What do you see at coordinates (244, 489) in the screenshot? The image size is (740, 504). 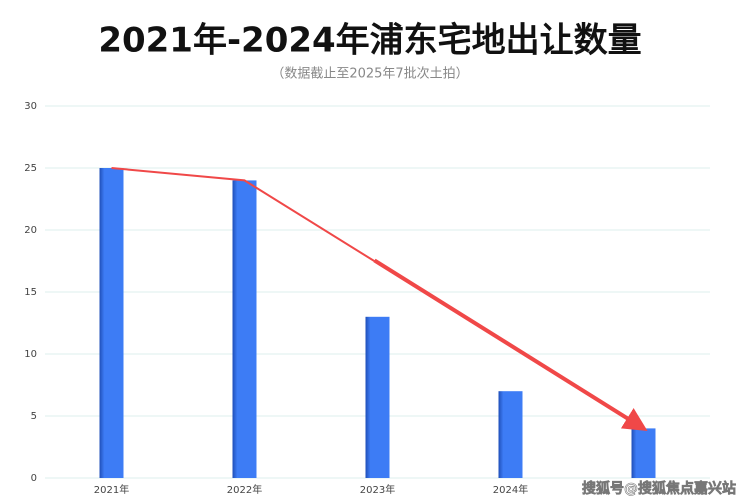 I see `x-tick-label: 2022年` at bounding box center [244, 489].